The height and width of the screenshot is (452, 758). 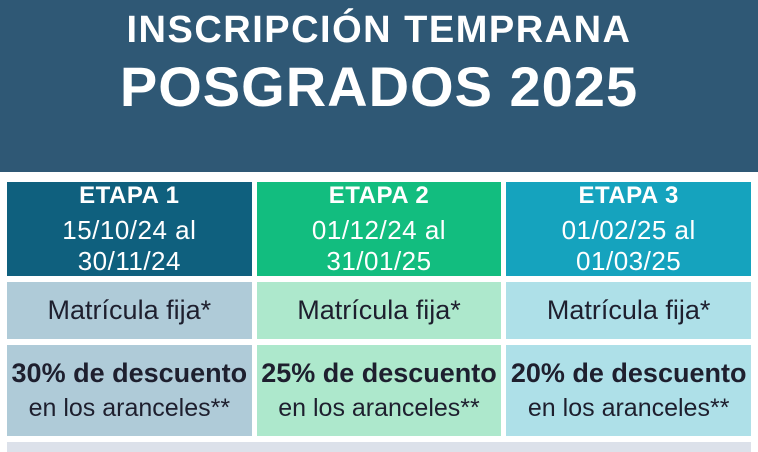 I want to click on stage1-title: ETAPA 1, so click(x=129, y=195).